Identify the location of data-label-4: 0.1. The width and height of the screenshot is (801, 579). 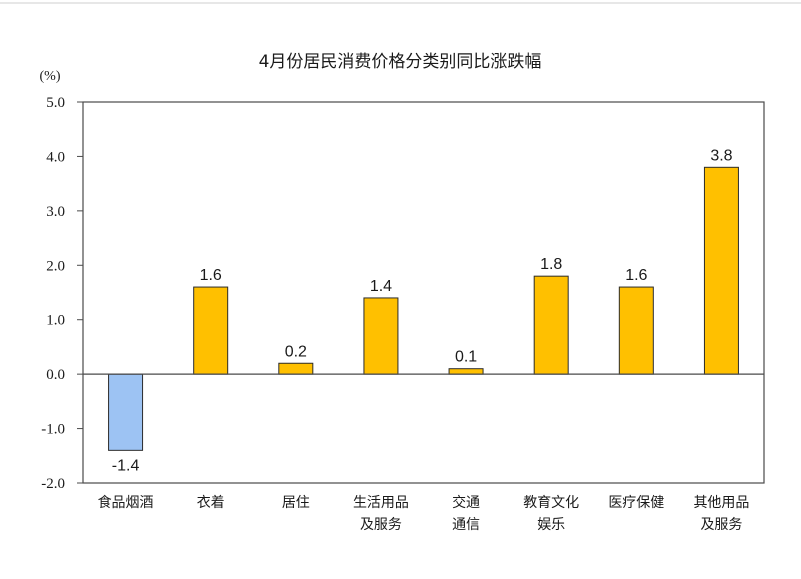
(466, 357).